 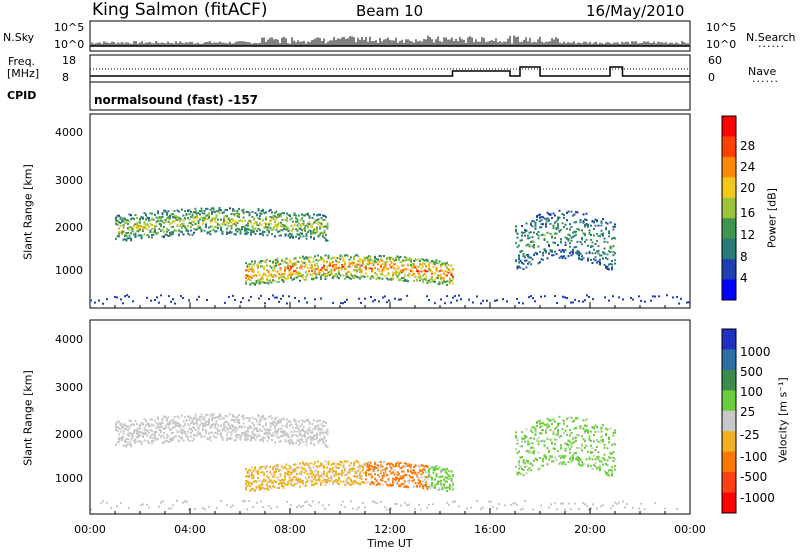 I want to click on velocity-cb-neg500: -500, so click(x=754, y=477).